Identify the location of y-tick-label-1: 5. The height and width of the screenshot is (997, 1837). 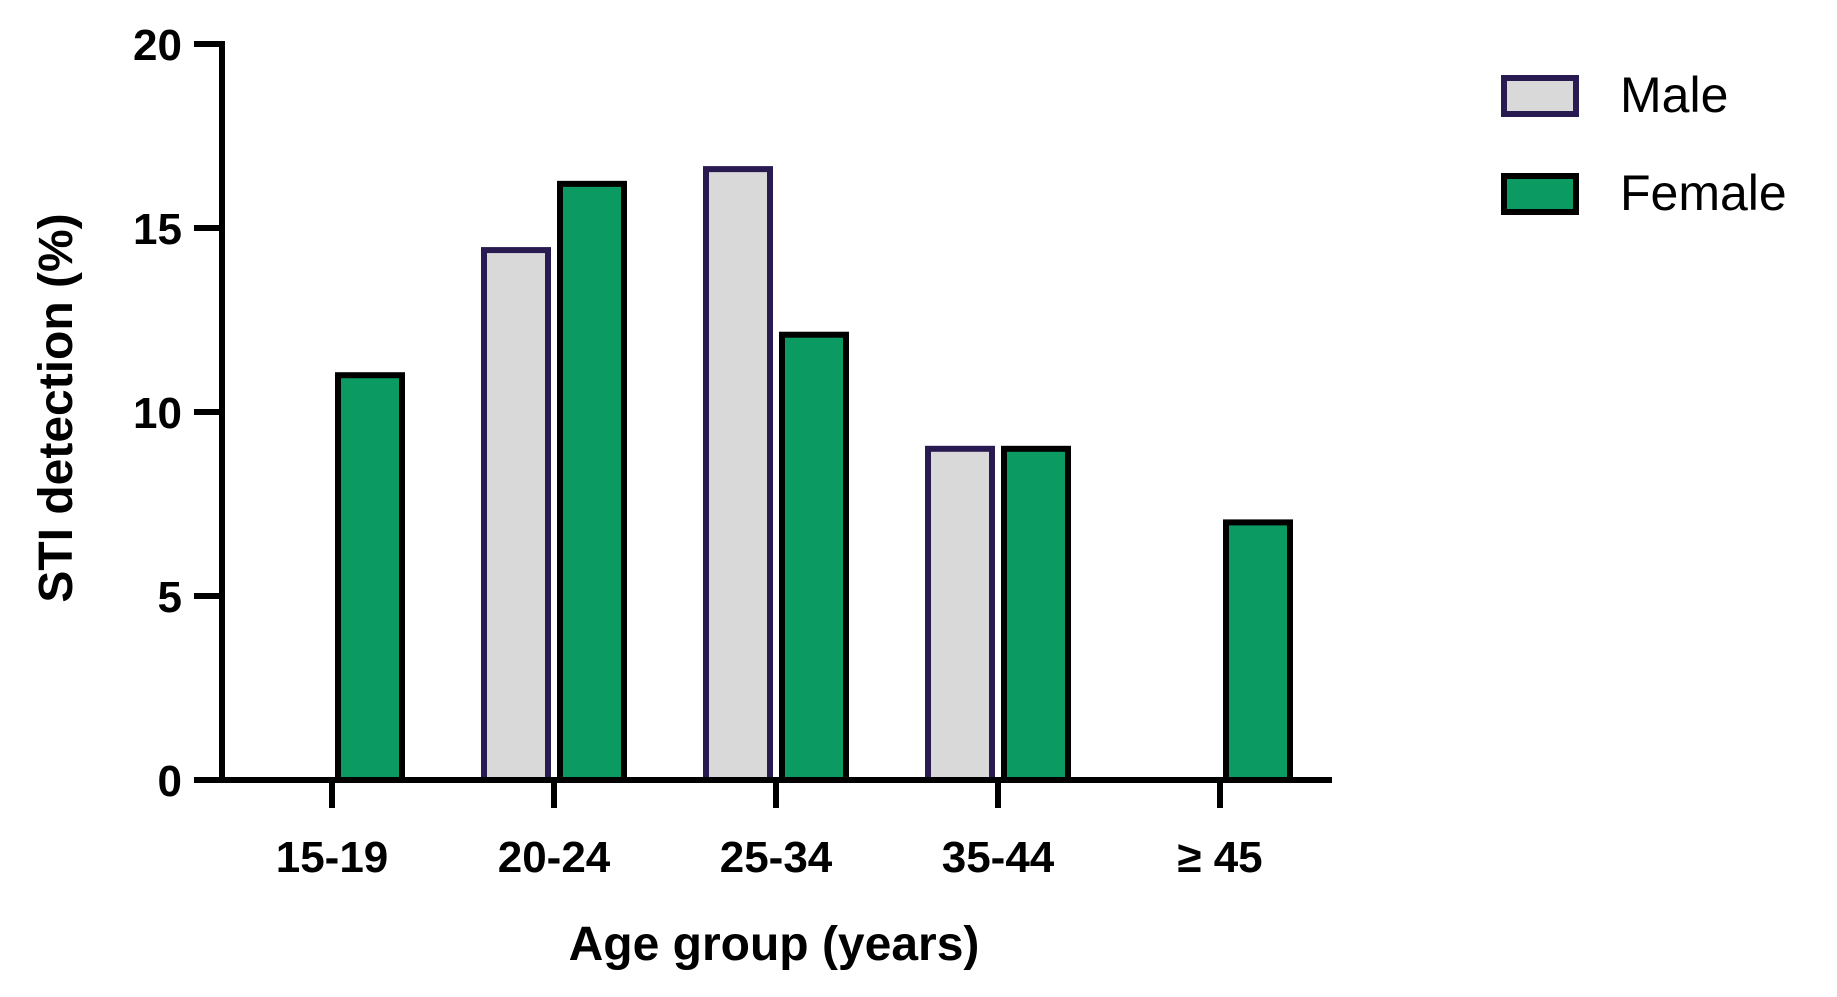
(170, 597).